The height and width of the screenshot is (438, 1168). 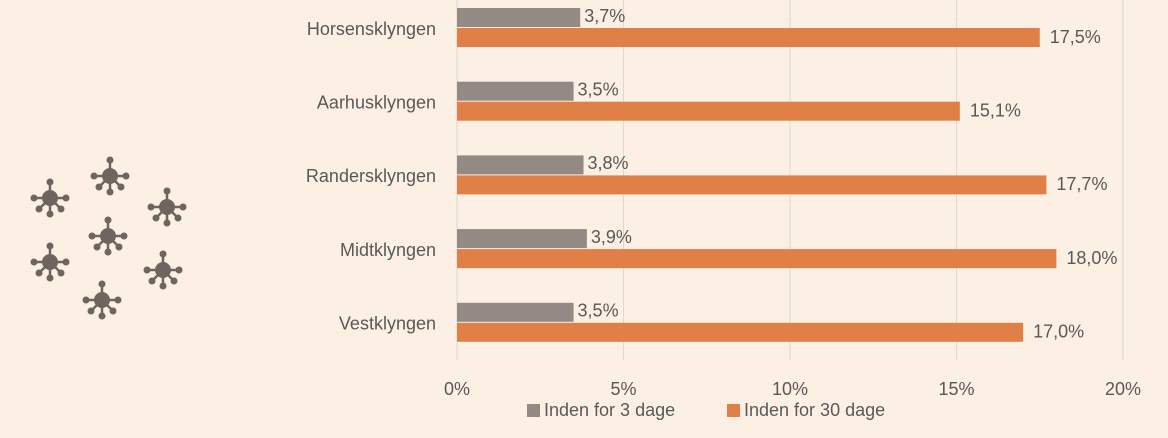 What do you see at coordinates (604, 16) in the screenshot?
I see `value-label: 3,7%` at bounding box center [604, 16].